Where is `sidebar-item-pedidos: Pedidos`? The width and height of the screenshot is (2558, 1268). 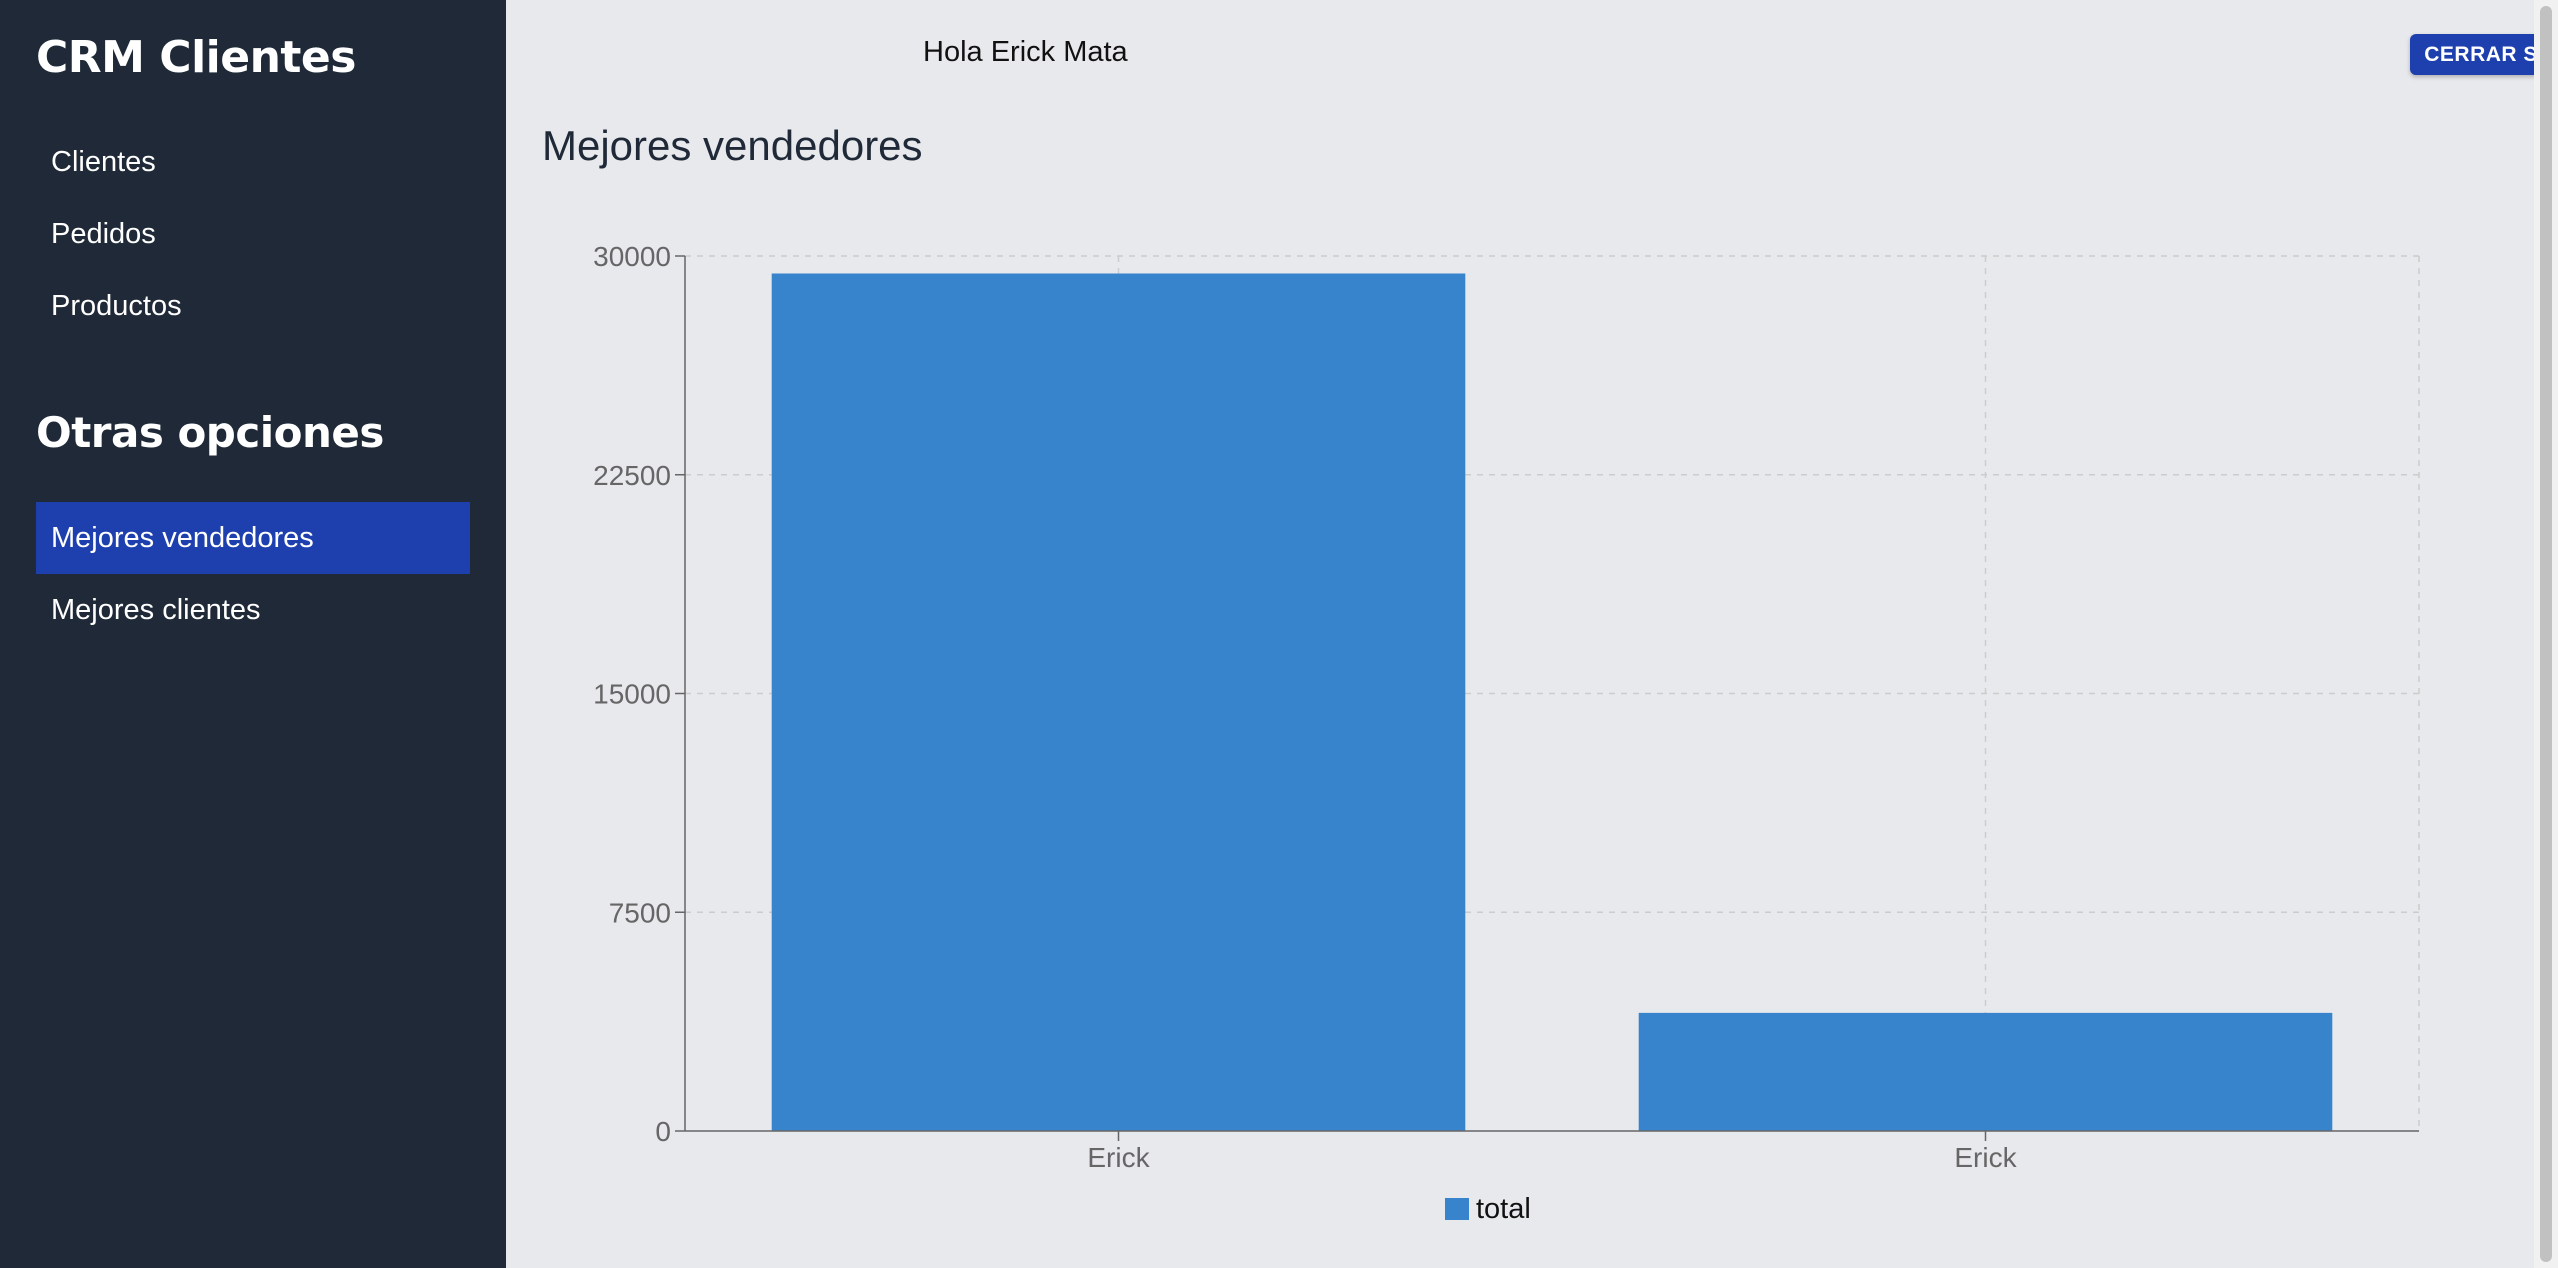
sidebar-item-pedidos: Pedidos is located at coordinates (103, 234).